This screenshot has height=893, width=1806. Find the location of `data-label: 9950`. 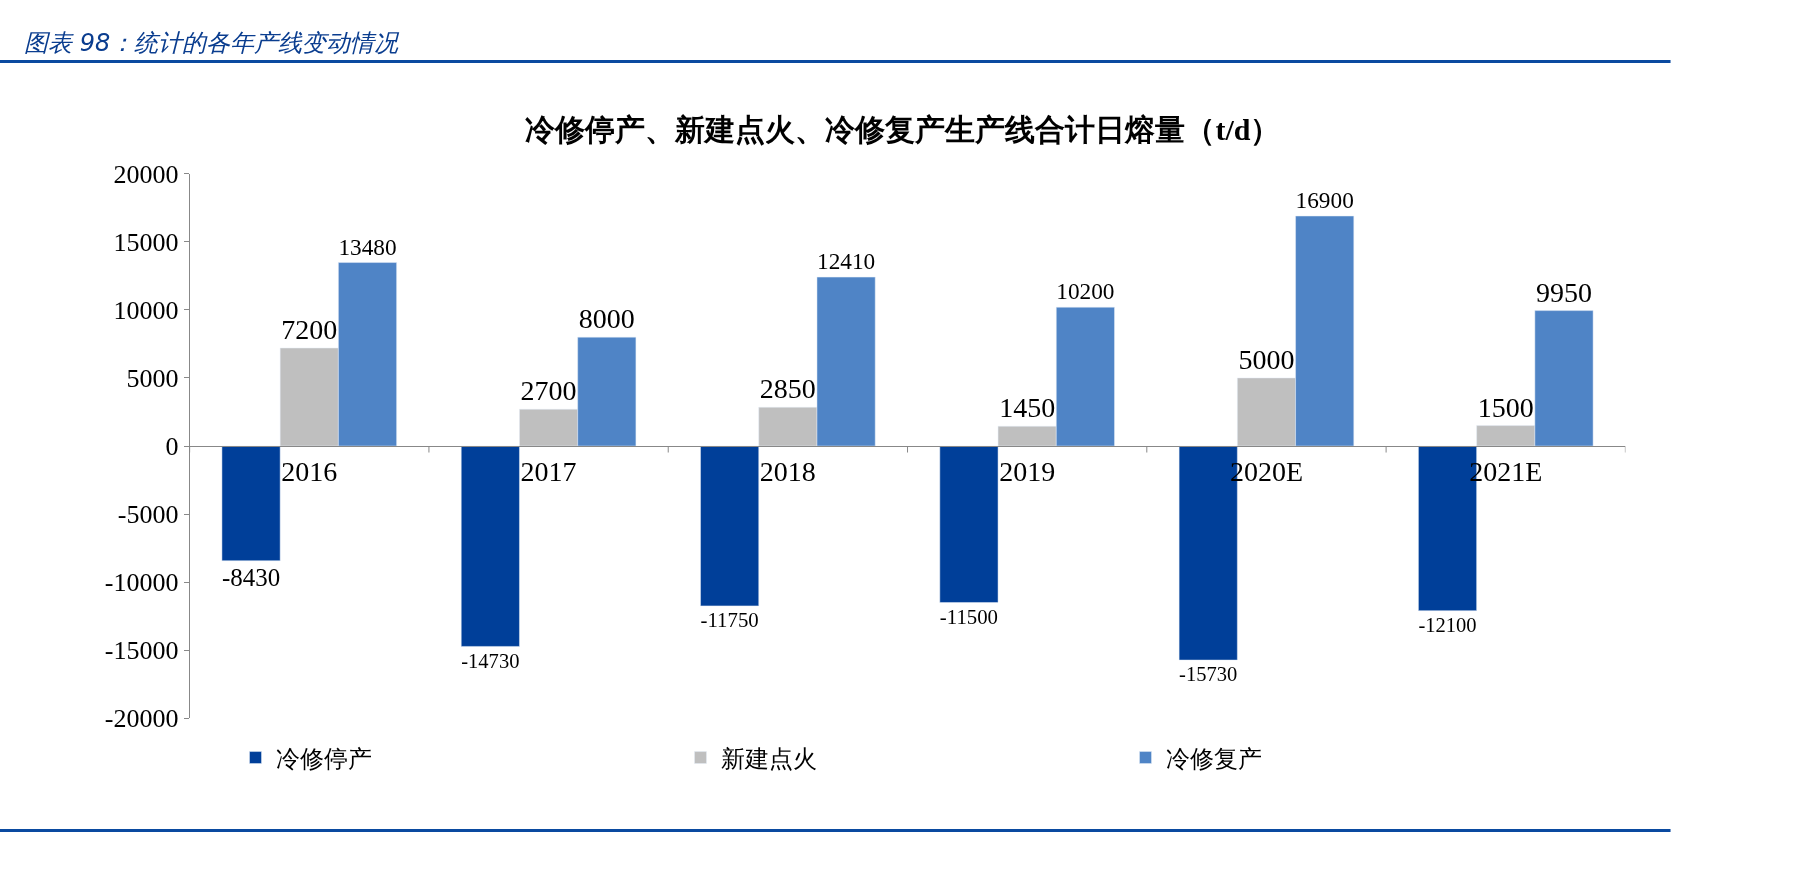

data-label: 9950 is located at coordinates (1563, 292).